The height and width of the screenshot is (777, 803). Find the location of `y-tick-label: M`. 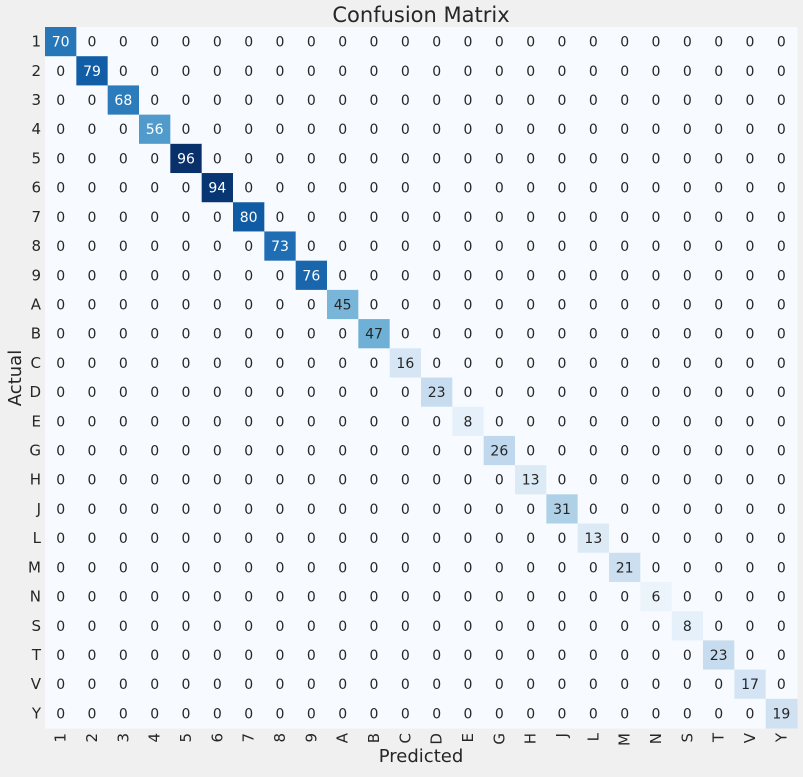

y-tick-label: M is located at coordinates (34, 567).